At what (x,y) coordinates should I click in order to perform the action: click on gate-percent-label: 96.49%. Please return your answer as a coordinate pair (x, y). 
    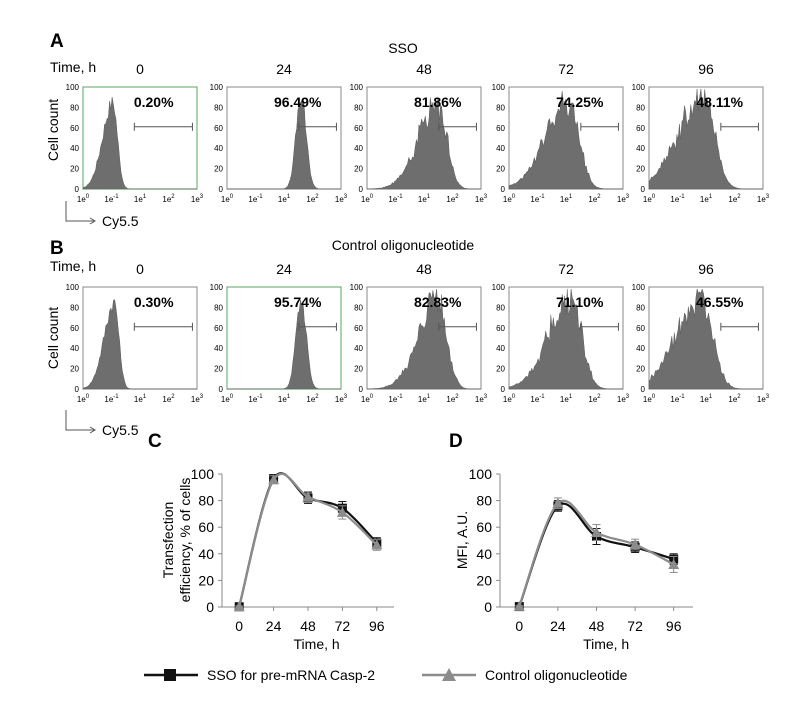
    Looking at the image, I should click on (298, 102).